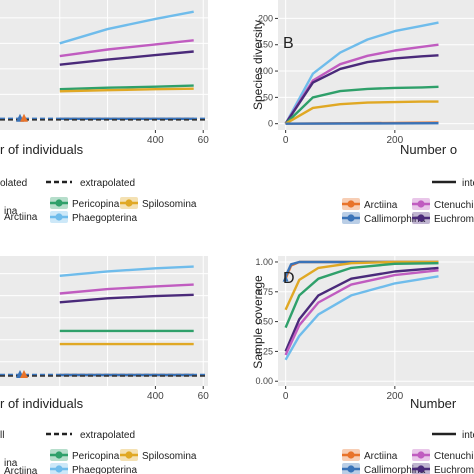 The height and width of the screenshot is (474, 474). What do you see at coordinates (107, 183) in the screenshot?
I see `legend-a-dashed-label: extrapolated` at bounding box center [107, 183].